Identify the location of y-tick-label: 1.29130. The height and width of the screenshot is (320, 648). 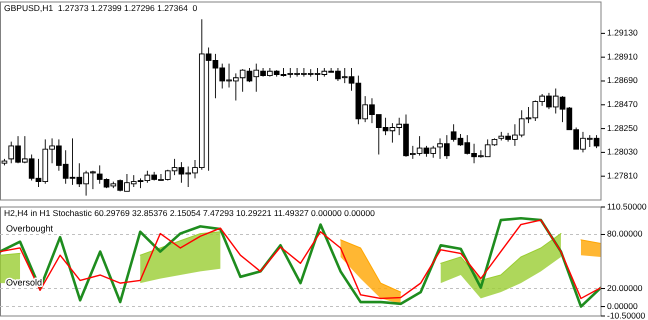
(622, 33).